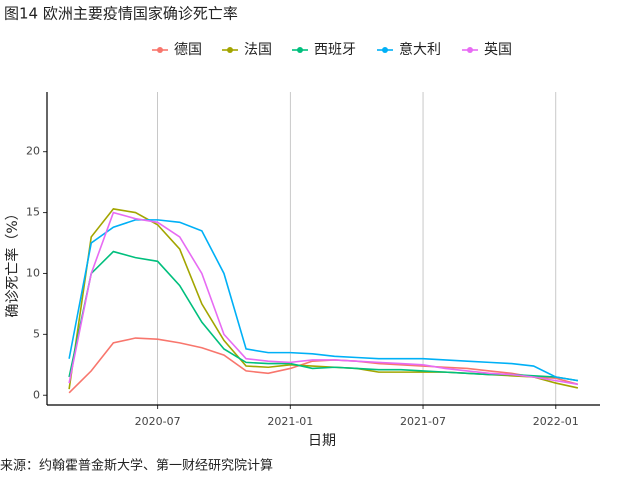  Describe the element at coordinates (556, 421) in the screenshot. I see `x-tick-label: 2022-01` at that location.